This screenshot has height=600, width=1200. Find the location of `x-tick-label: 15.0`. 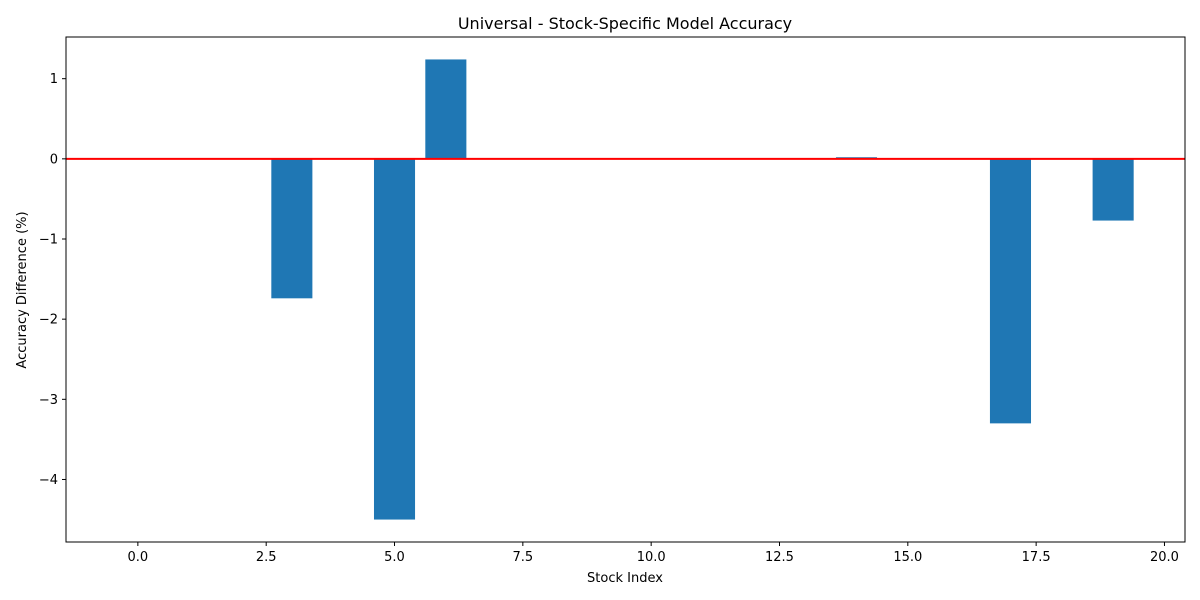

x-tick-label: 15.0 is located at coordinates (907, 557).